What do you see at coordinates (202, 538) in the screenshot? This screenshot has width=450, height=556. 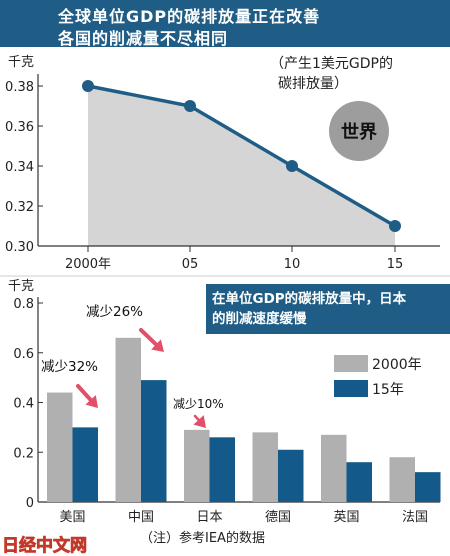 I see `source-note: （注）参考IEA的数据` at bounding box center [202, 538].